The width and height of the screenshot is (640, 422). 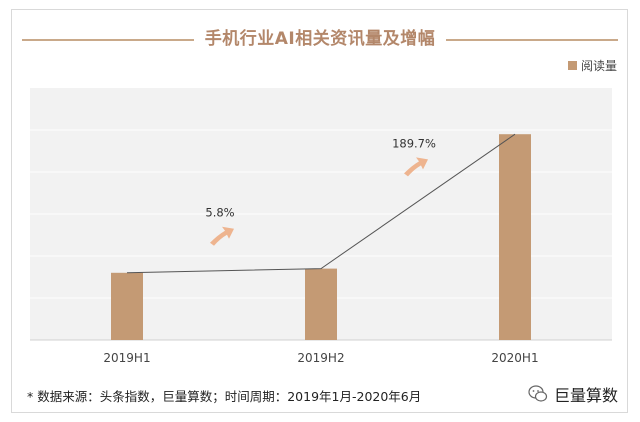 I want to click on title-row: 手机行业AI相关资讯量及增幅, so click(x=320, y=29).